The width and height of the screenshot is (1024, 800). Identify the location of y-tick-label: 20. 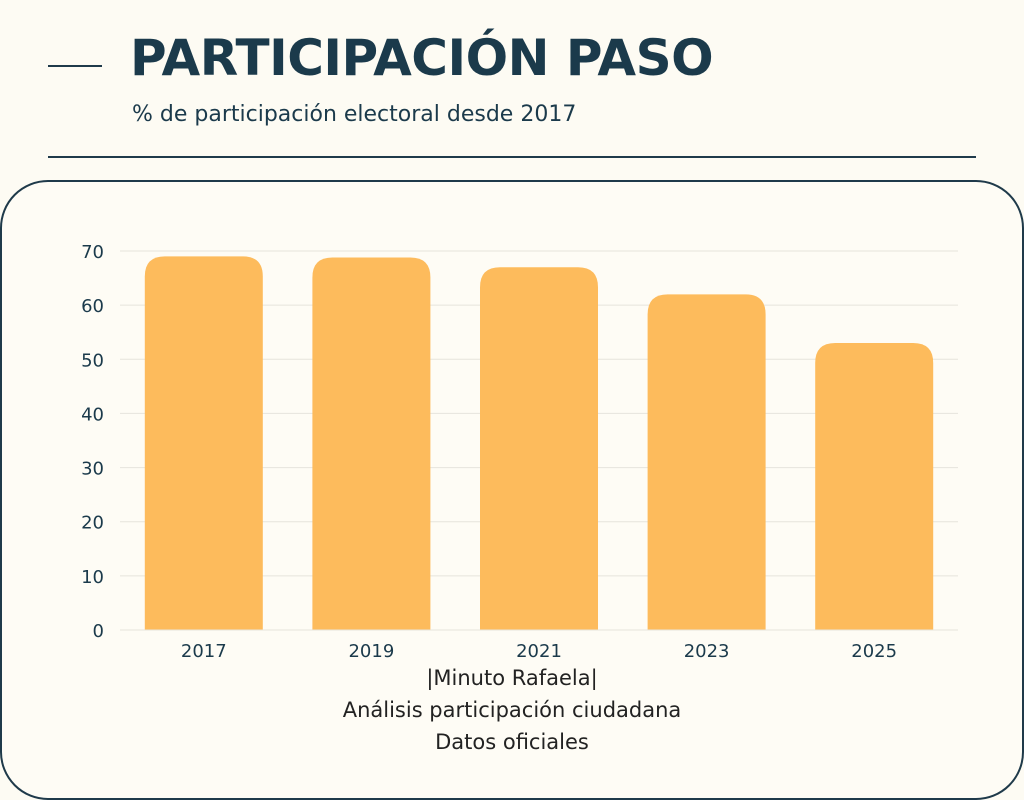
(92, 523).